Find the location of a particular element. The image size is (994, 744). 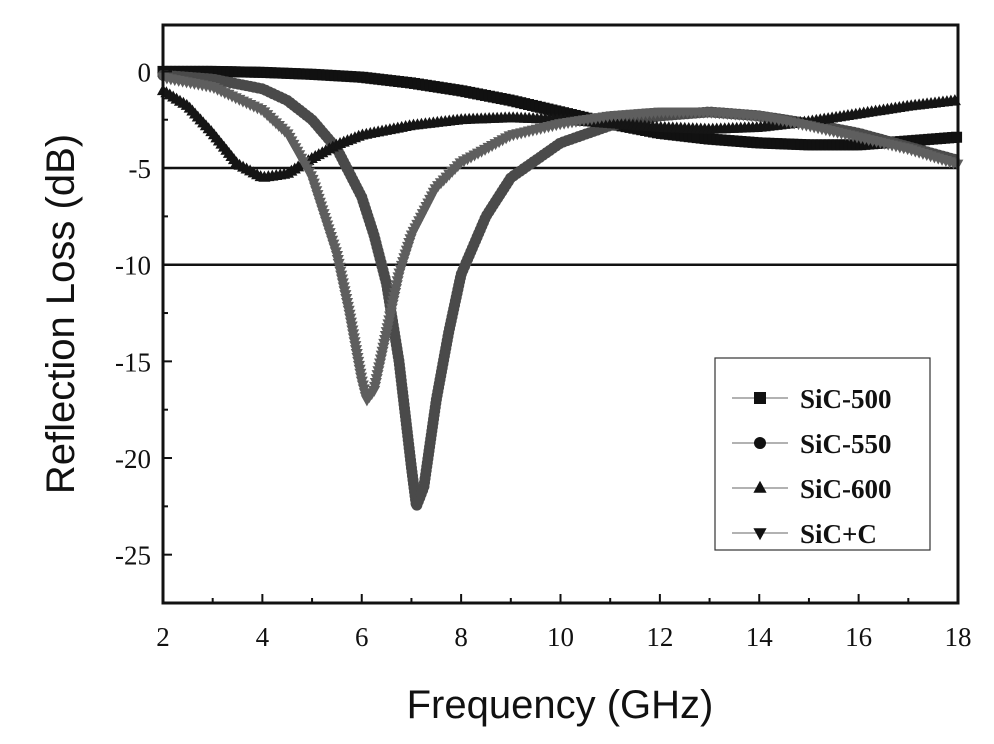

x-tick-label: 10 is located at coordinates (560, 637).